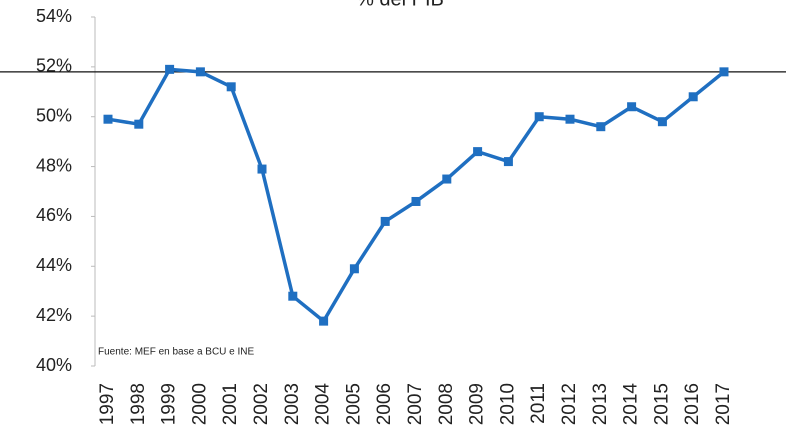  I want to click on x-tick-label: 2009, so click(477, 404).